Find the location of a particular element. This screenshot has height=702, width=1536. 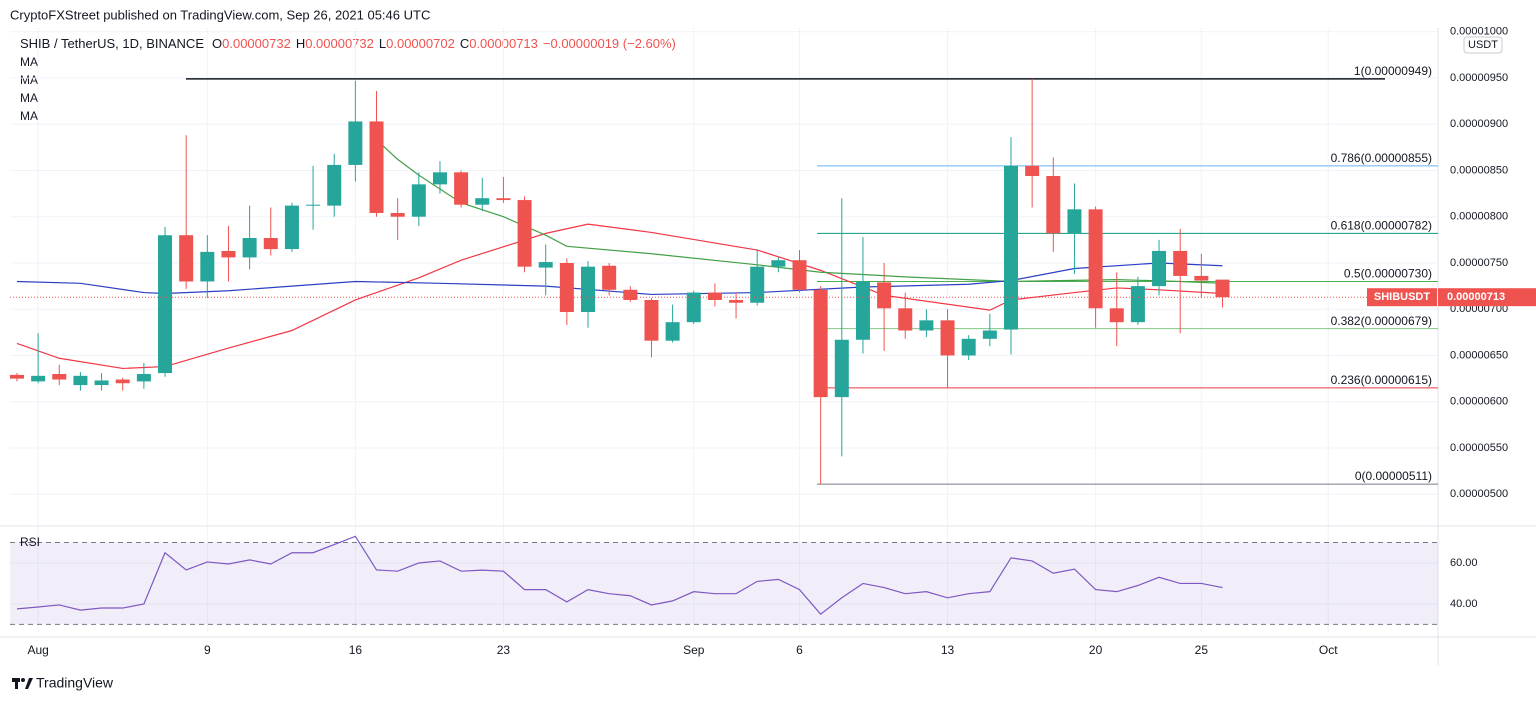

y-tick-label: 0.00001000 is located at coordinates (1479, 32).